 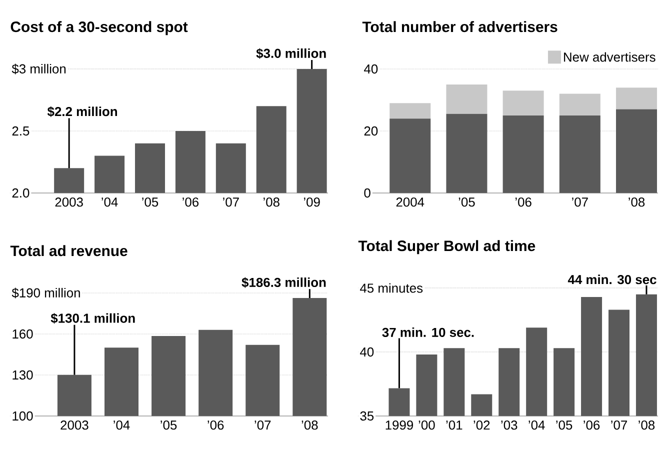 I want to click on annotation: $2.2 million, so click(x=82, y=111).